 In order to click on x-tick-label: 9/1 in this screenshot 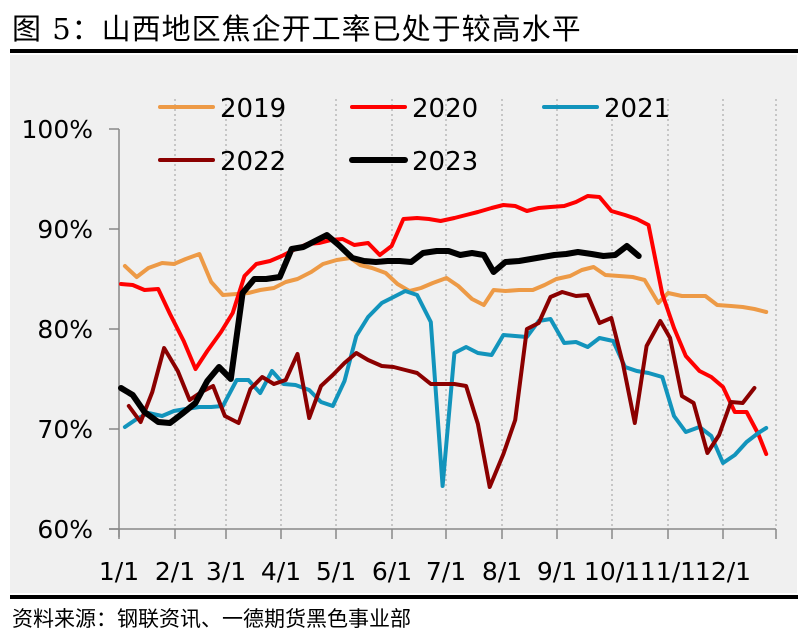, I will do `click(557, 571)`.